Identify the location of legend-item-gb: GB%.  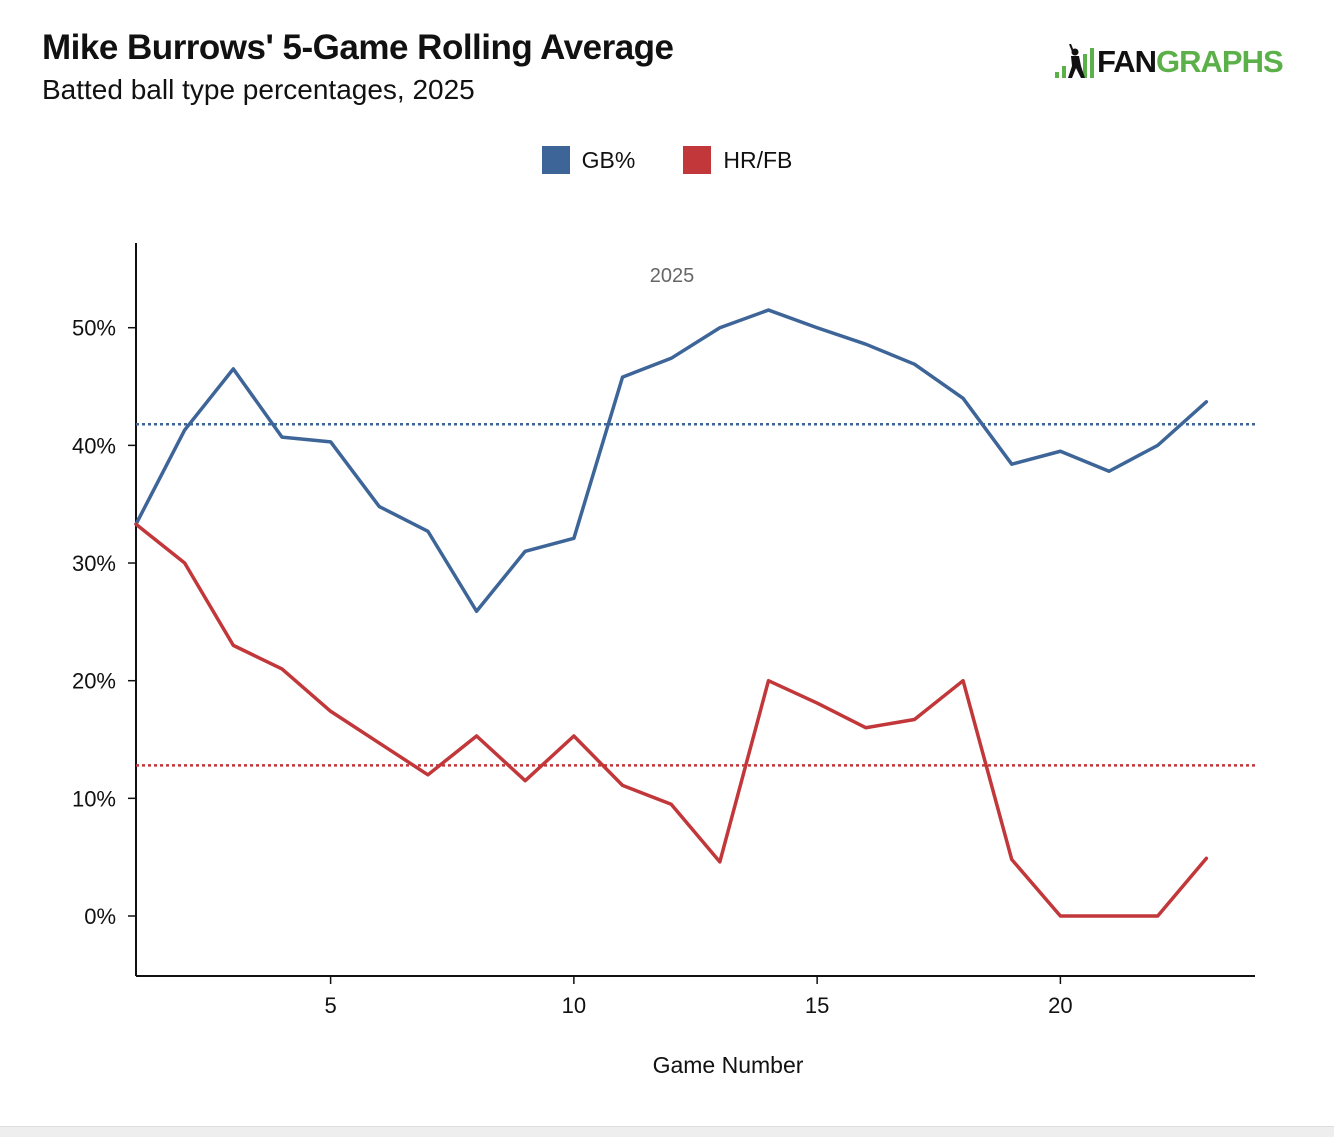
(588, 160).